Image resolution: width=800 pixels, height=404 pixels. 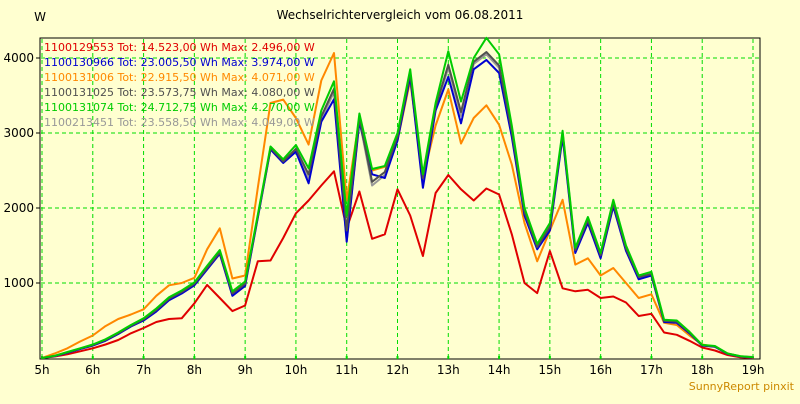 What do you see at coordinates (18, 283) in the screenshot?
I see `y-axis-tick-label: 1000` at bounding box center [18, 283].